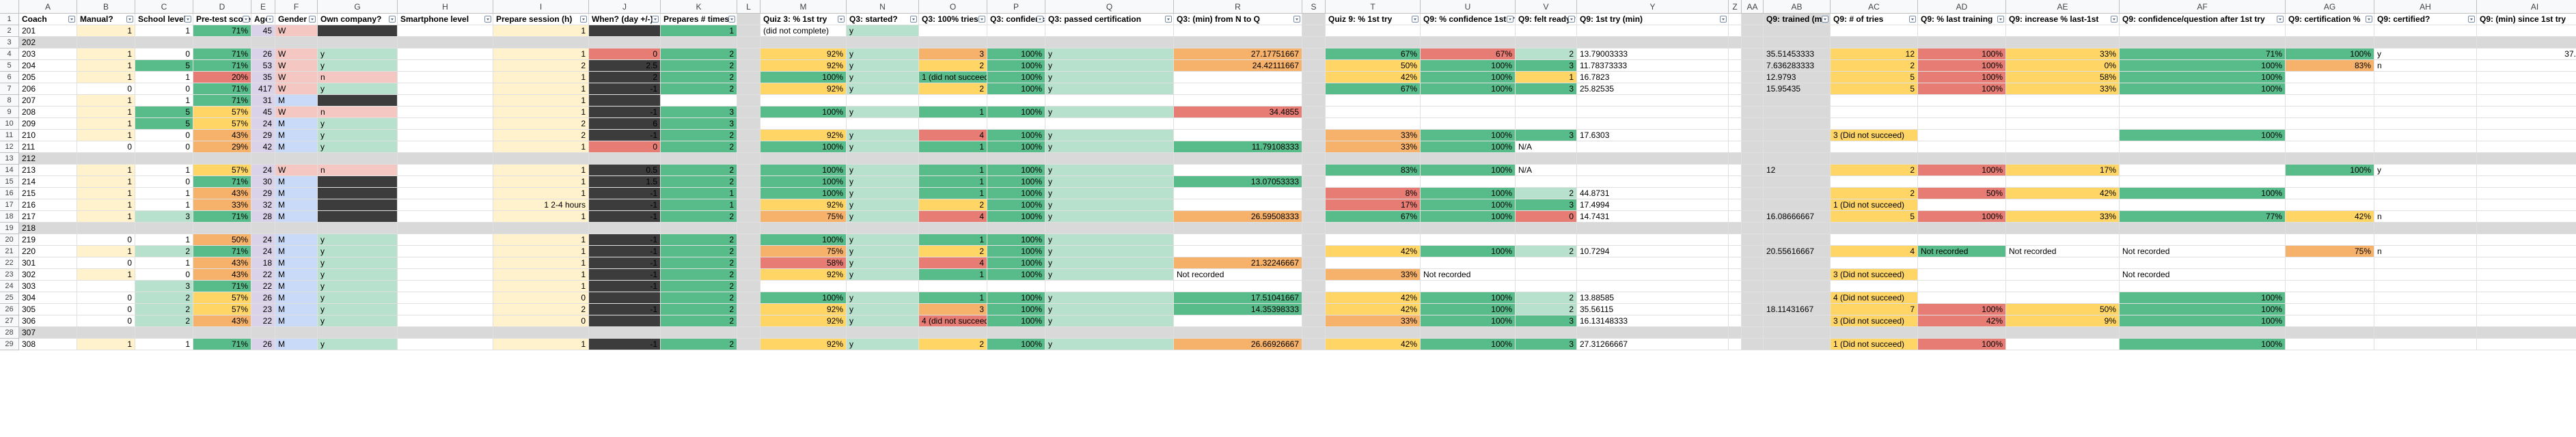 The width and height of the screenshot is (2576, 437). I want to click on table-cell: 42%, so click(2330, 217).